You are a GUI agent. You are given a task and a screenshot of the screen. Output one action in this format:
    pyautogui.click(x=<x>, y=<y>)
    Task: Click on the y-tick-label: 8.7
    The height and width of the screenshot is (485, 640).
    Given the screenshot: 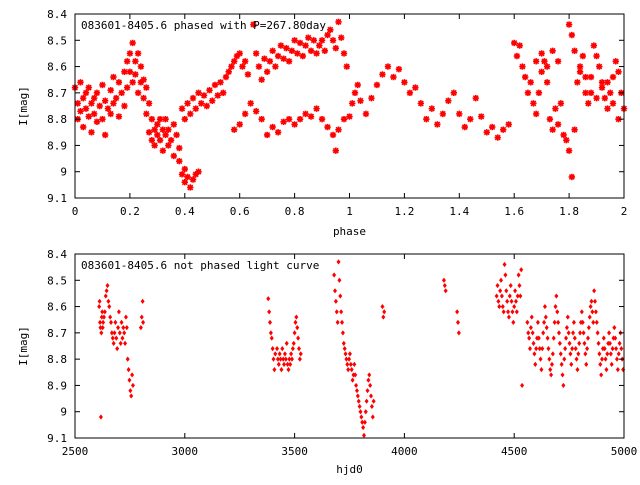 What is the action you would take?
    pyautogui.click(x=57, y=333)
    